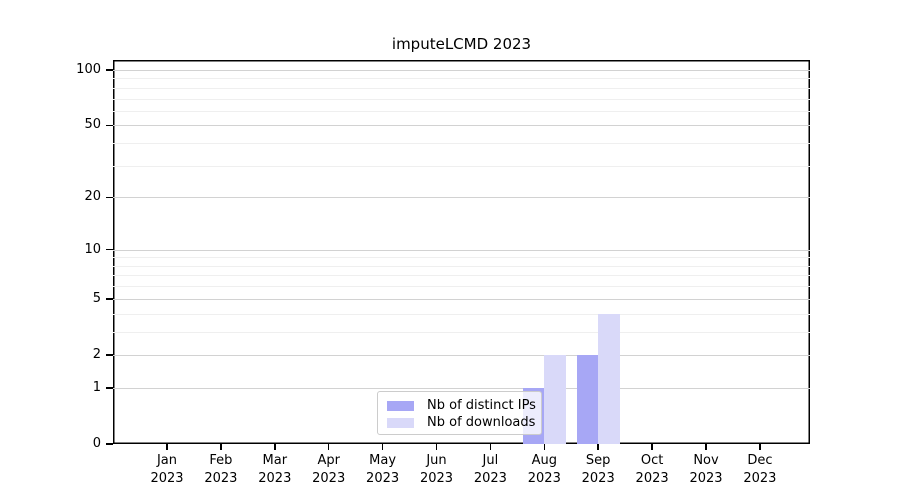 Image resolution: width=900 pixels, height=500 pixels. What do you see at coordinates (96, 387) in the screenshot?
I see `y-tick-label-1: 1` at bounding box center [96, 387].